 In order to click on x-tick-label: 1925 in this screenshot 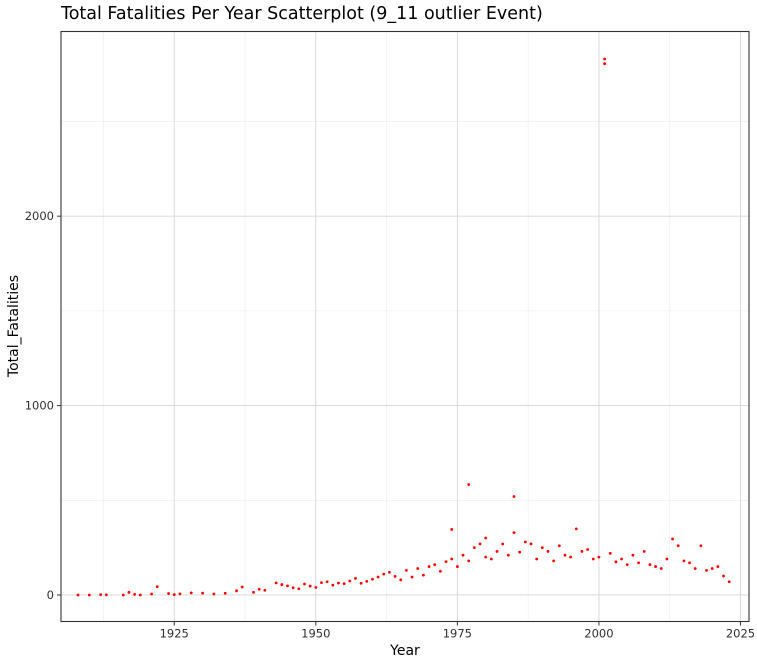, I will do `click(174, 634)`.